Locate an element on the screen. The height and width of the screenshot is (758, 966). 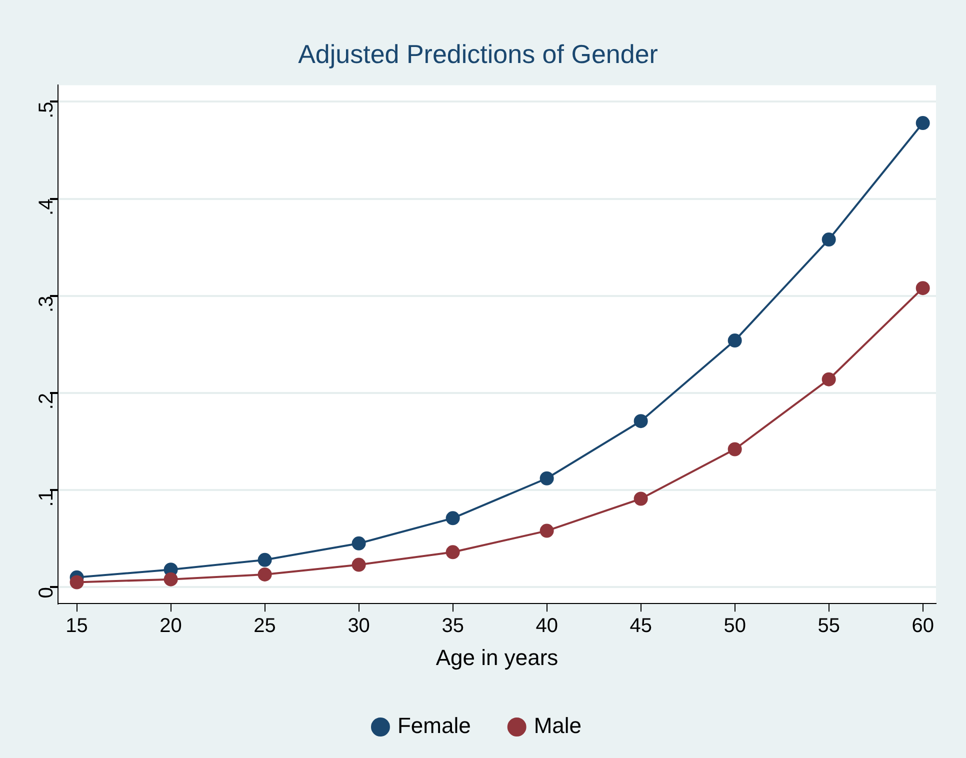
x-tick-label: 60 is located at coordinates (923, 626).